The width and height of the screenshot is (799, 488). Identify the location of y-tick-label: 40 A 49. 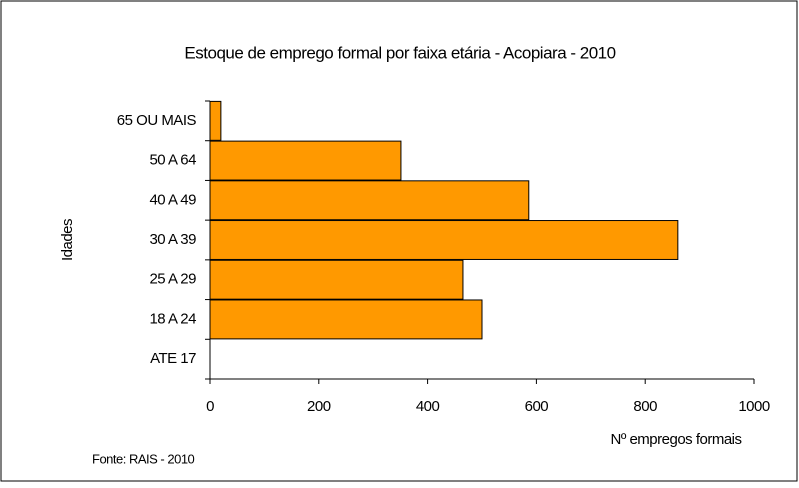
(172, 199).